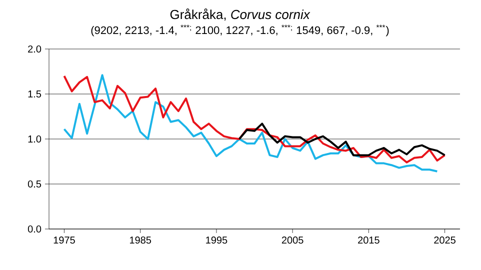 The height and width of the screenshot is (270, 481). What do you see at coordinates (35, 184) in the screenshot?
I see `y-tick-label: 0.5` at bounding box center [35, 184].